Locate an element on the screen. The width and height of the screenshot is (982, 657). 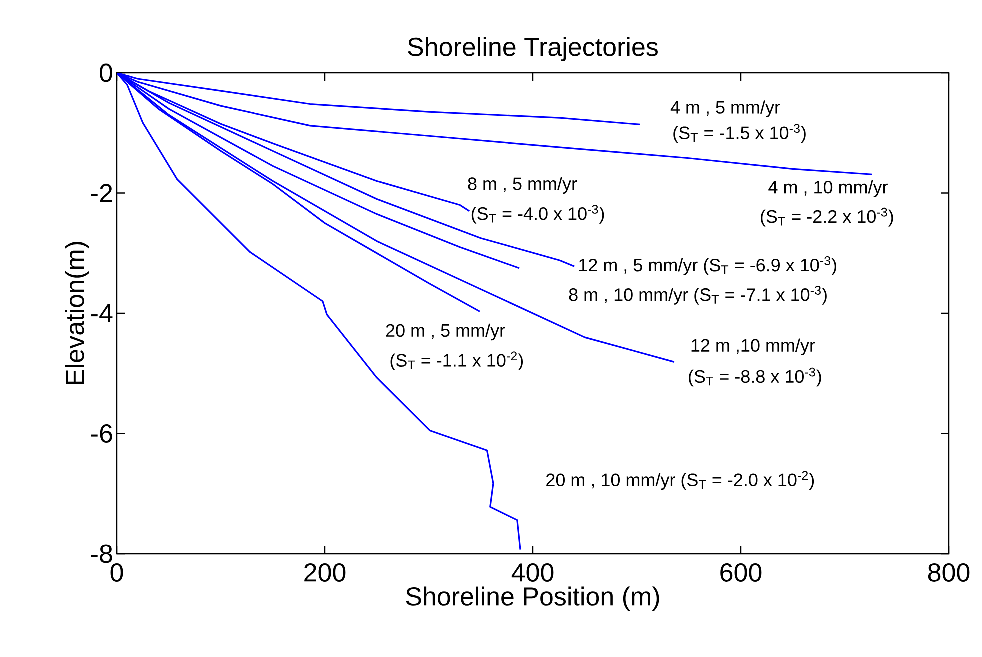
annotation: 12 m , 5 mm/yr (S$_{T}$ = -6.9 x 10$^{-3}$) is located at coordinates (707, 266).